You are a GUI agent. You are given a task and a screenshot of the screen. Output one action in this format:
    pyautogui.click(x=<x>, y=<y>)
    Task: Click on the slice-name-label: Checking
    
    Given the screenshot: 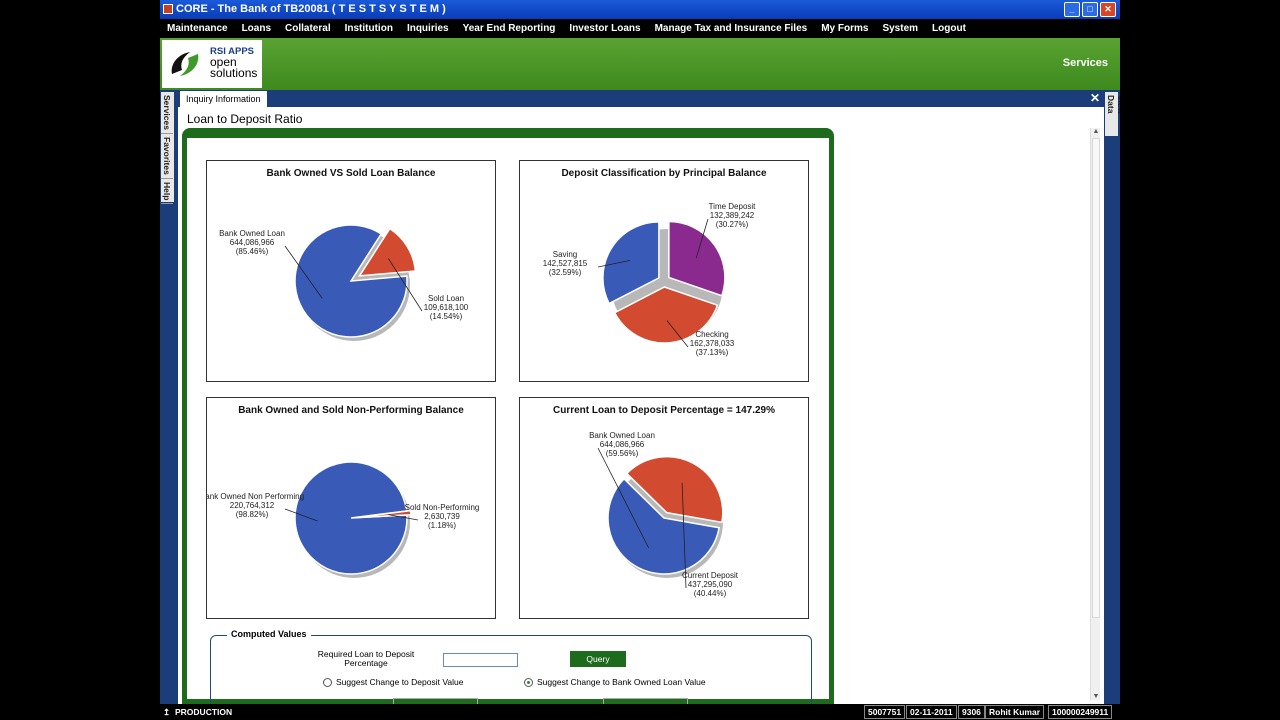 What is the action you would take?
    pyautogui.click(x=711, y=334)
    